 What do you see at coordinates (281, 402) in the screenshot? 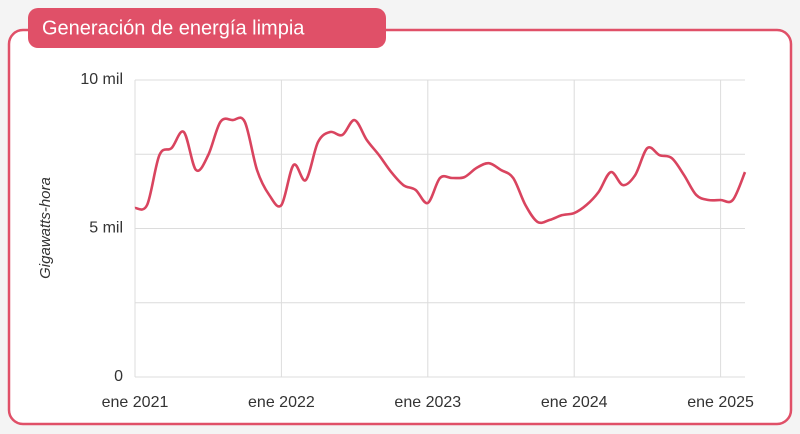
I see `x-tick-label: ene 2022` at bounding box center [281, 402].